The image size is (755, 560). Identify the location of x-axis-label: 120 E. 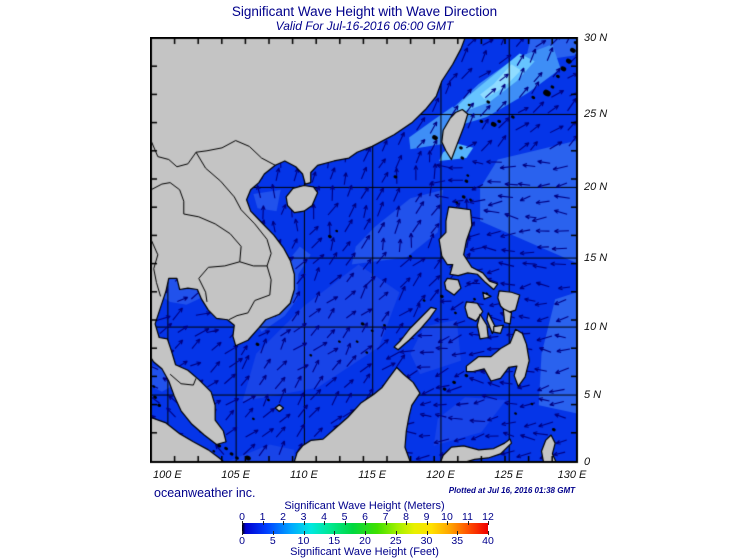
(440, 475).